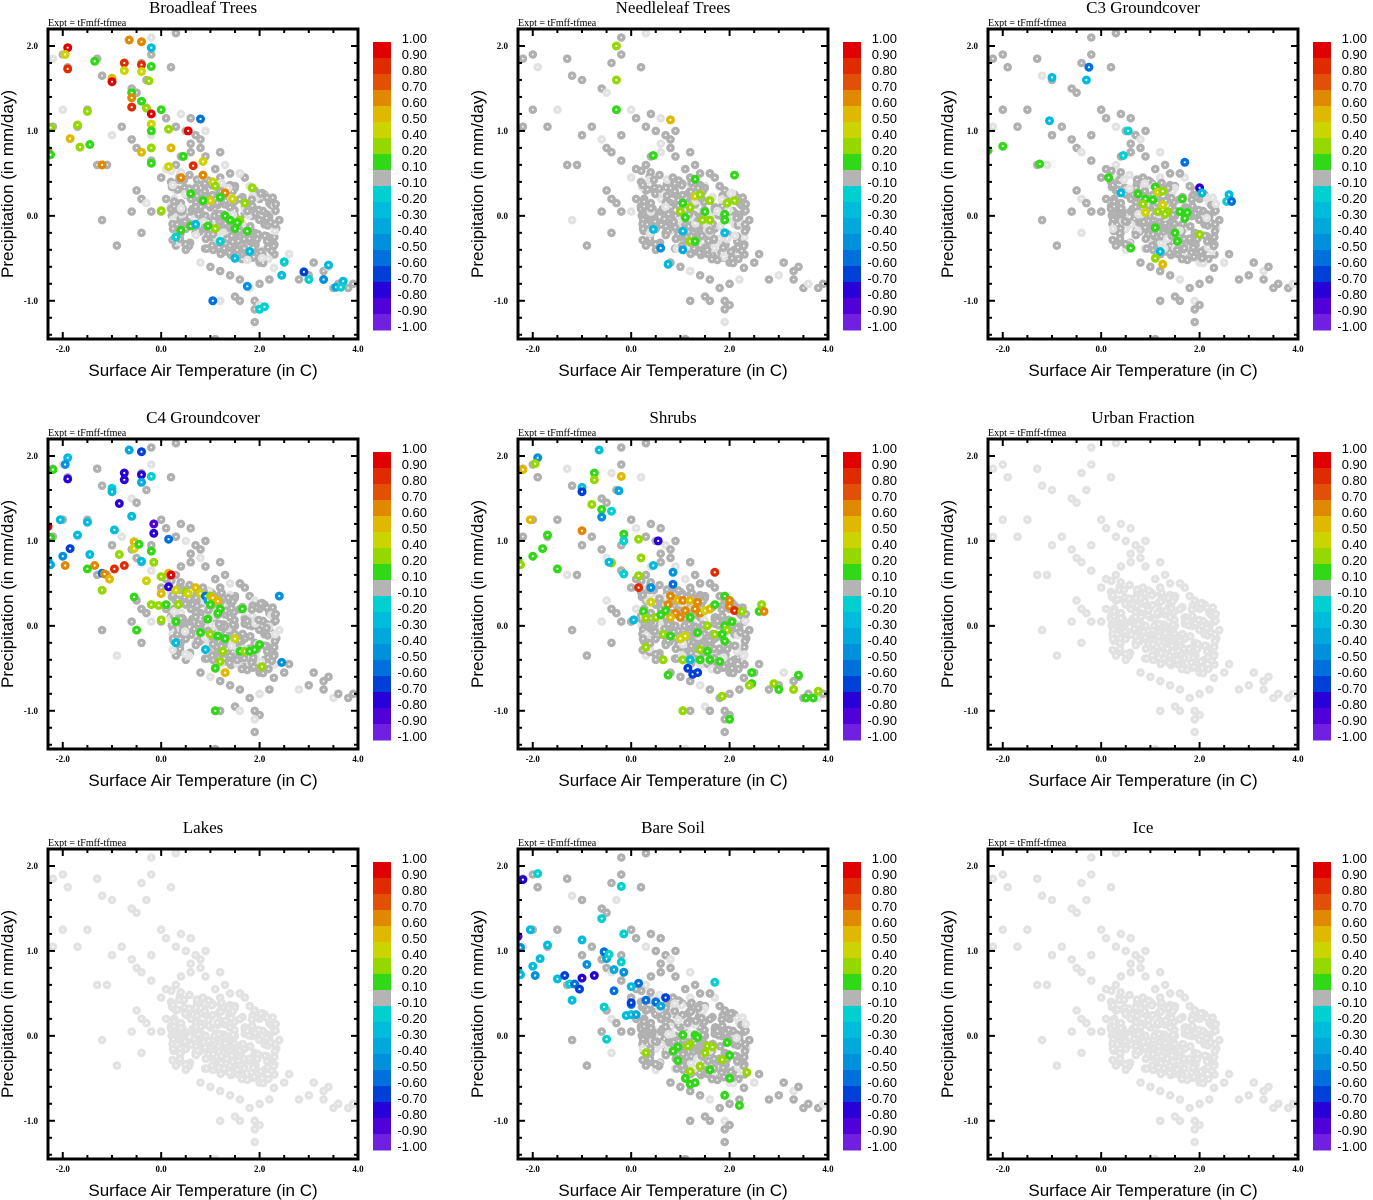  I want to click on colorbar-label: 0.90, so click(414, 54).